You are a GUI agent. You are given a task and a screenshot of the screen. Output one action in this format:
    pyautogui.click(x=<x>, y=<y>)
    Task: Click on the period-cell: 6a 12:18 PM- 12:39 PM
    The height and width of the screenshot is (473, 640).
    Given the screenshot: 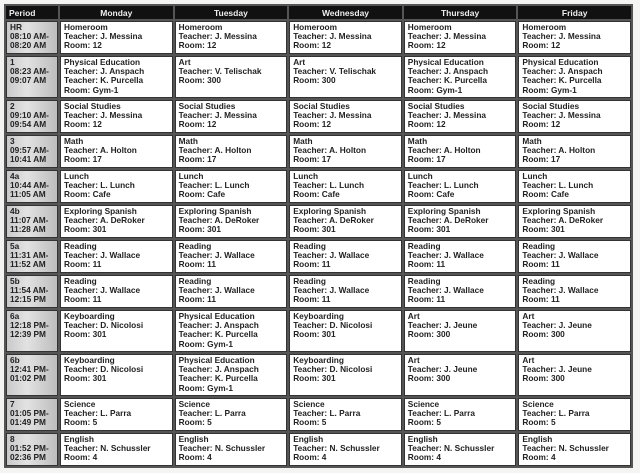 What is the action you would take?
    pyautogui.click(x=32, y=331)
    